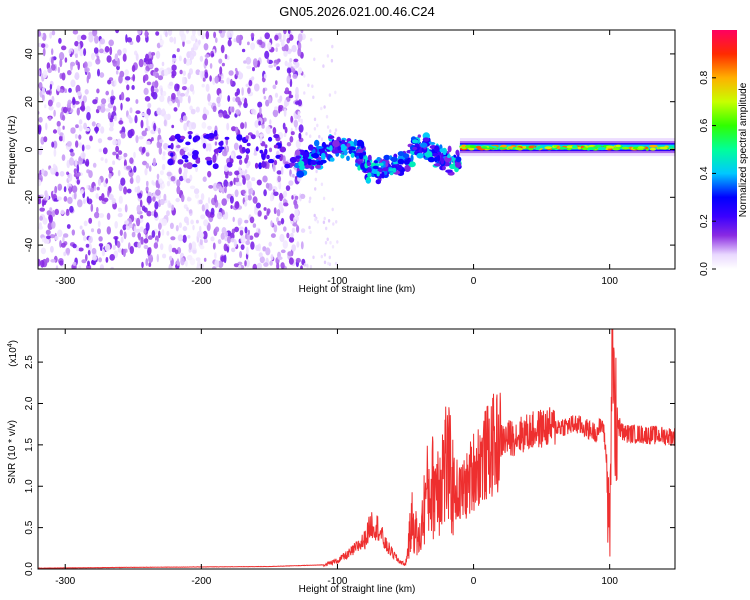  Describe the element at coordinates (201, 281) in the screenshot. I see `spectrogram-x-tick-label: -200` at that location.